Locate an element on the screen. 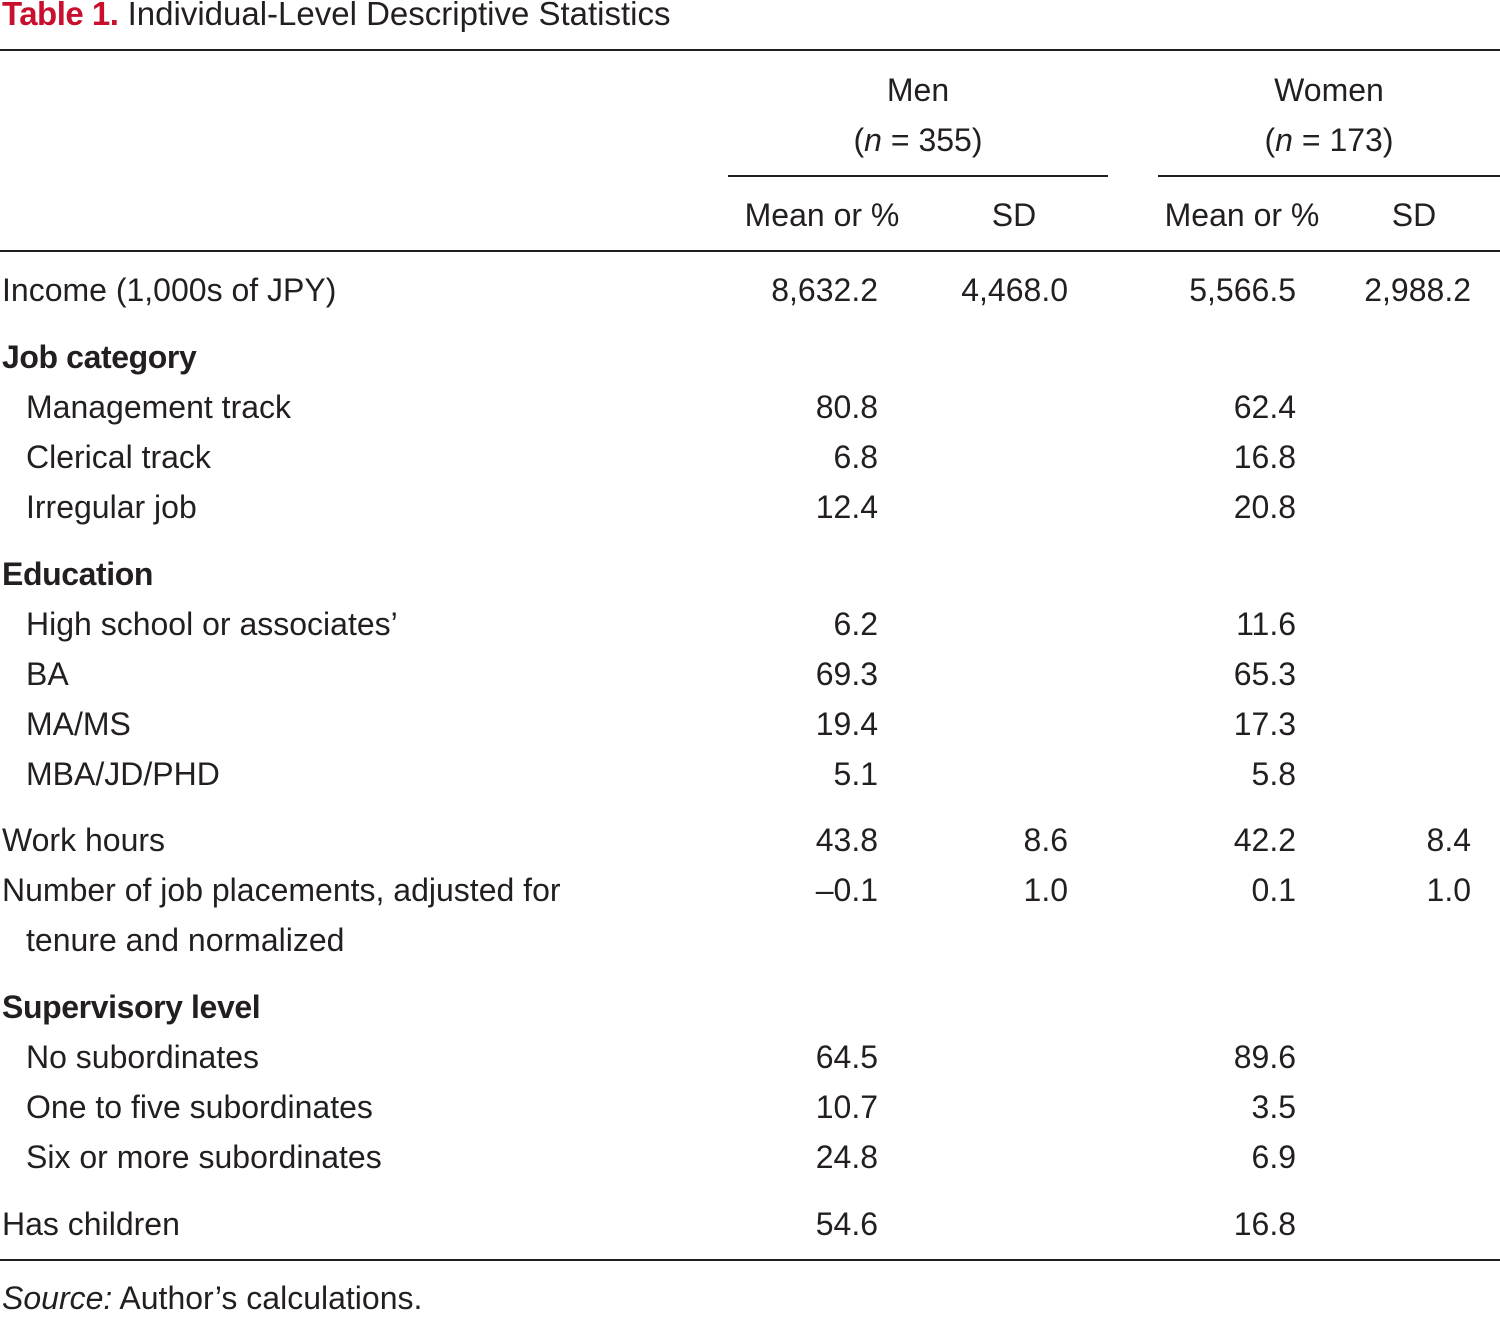  row-label-continuation: tenure and normalized is located at coordinates (185, 940).